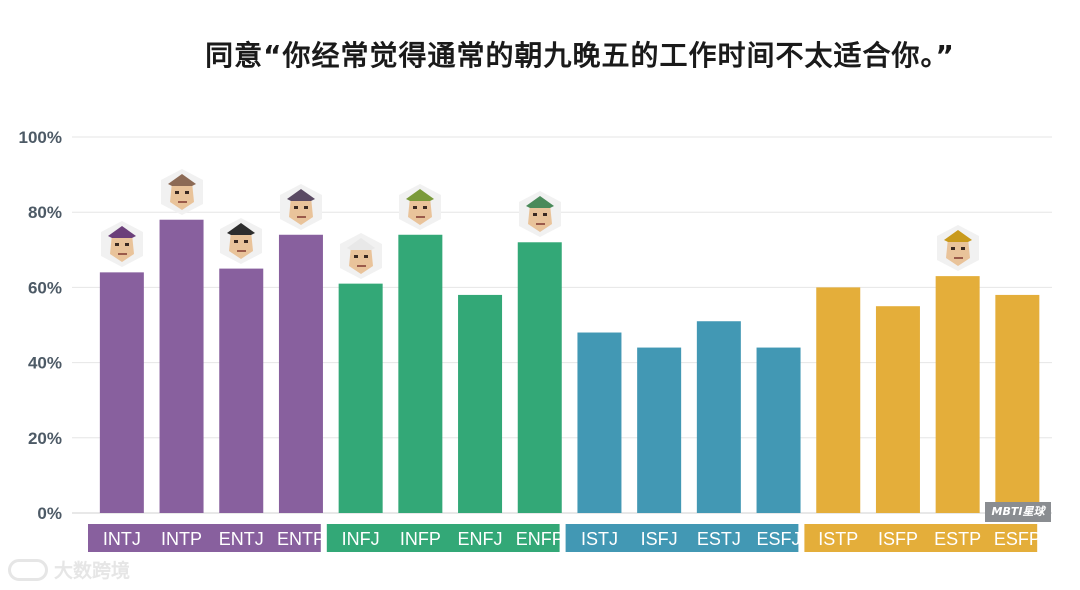 The width and height of the screenshot is (1080, 590). Describe the element at coordinates (361, 539) in the screenshot. I see `x-tick-label: INFJ` at that location.